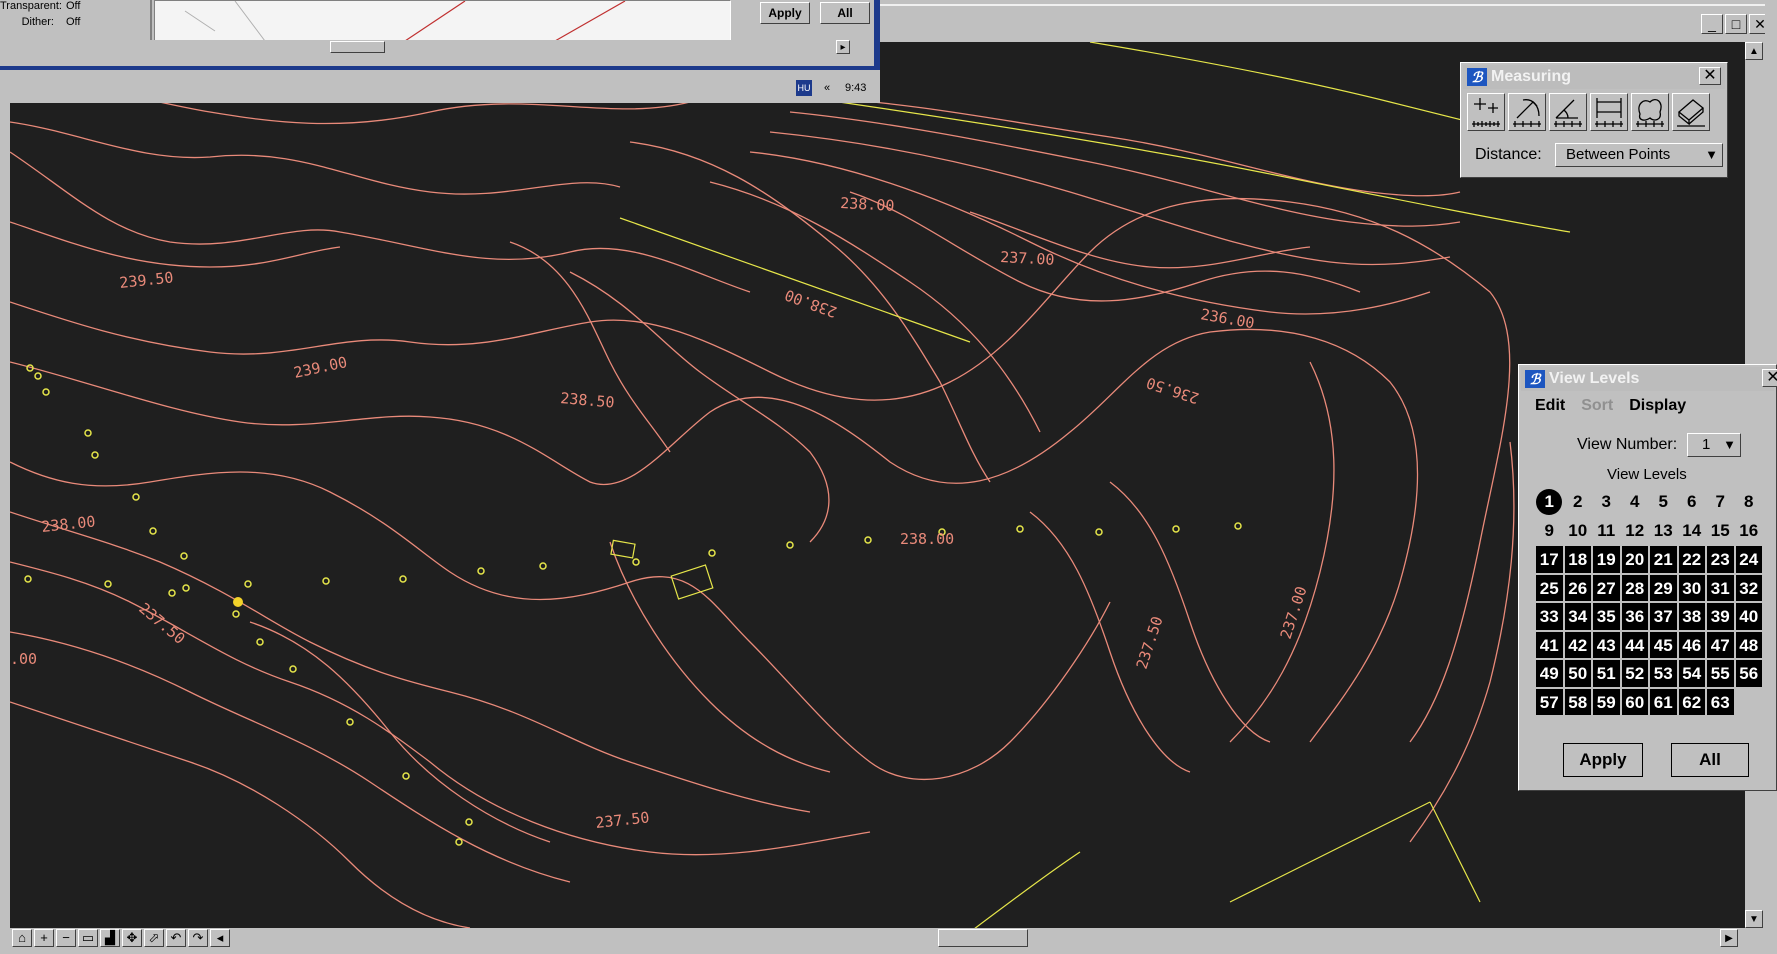  Describe the element at coordinates (1634, 587) in the screenshot. I see `level-cell-28: 28` at that location.